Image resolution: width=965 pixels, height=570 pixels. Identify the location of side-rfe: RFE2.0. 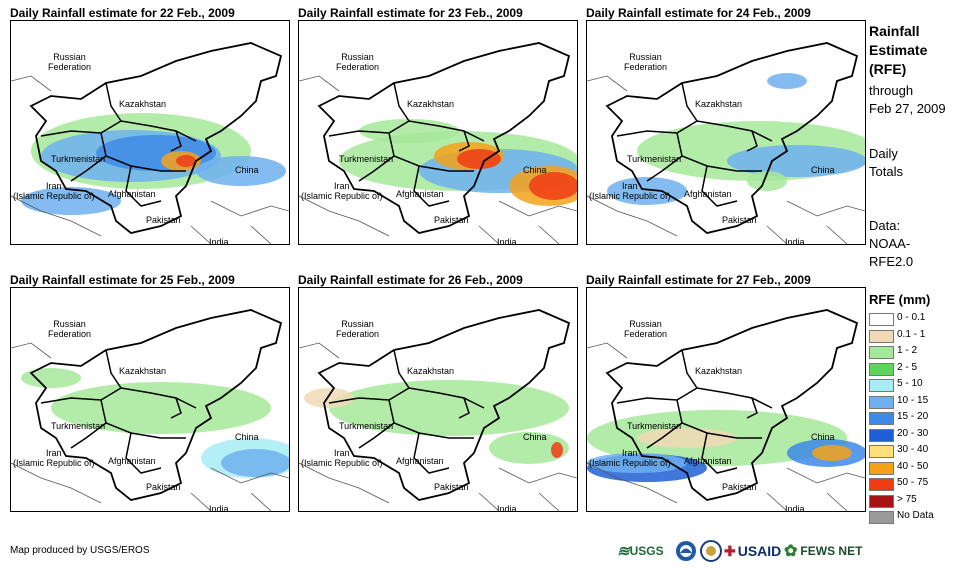
(891, 261).